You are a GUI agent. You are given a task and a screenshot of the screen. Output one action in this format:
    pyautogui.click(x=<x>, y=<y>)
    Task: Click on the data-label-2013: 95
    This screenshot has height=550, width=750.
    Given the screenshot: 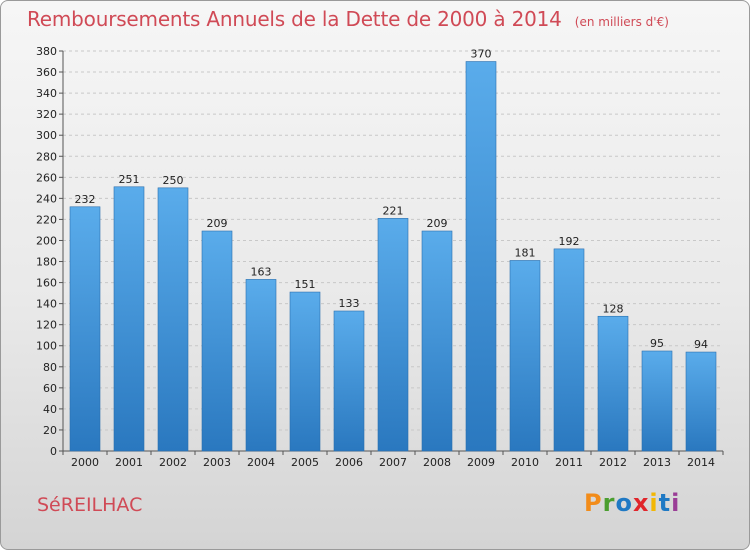 What is the action you would take?
    pyautogui.click(x=657, y=343)
    